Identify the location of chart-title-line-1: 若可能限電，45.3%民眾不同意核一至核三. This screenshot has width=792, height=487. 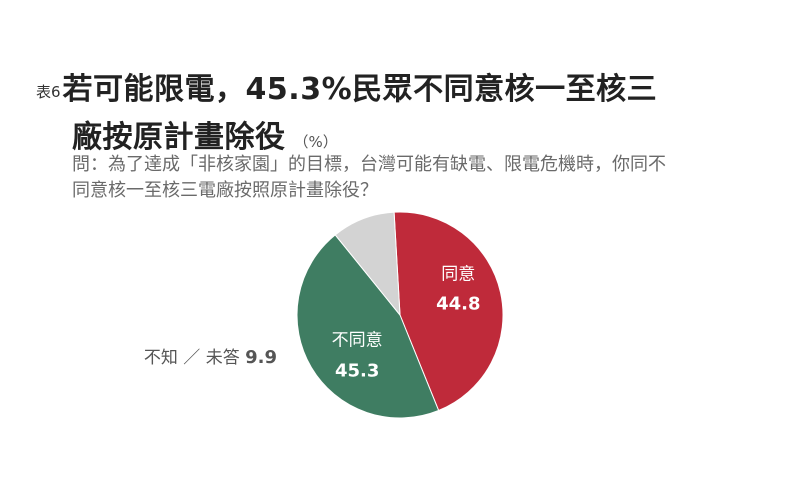
(360, 89).